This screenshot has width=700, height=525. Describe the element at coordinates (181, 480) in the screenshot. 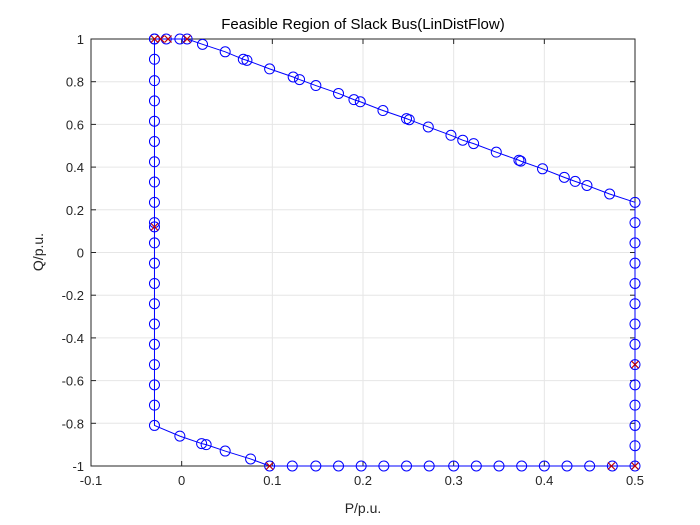

I see `x-tick-label: 0` at that location.